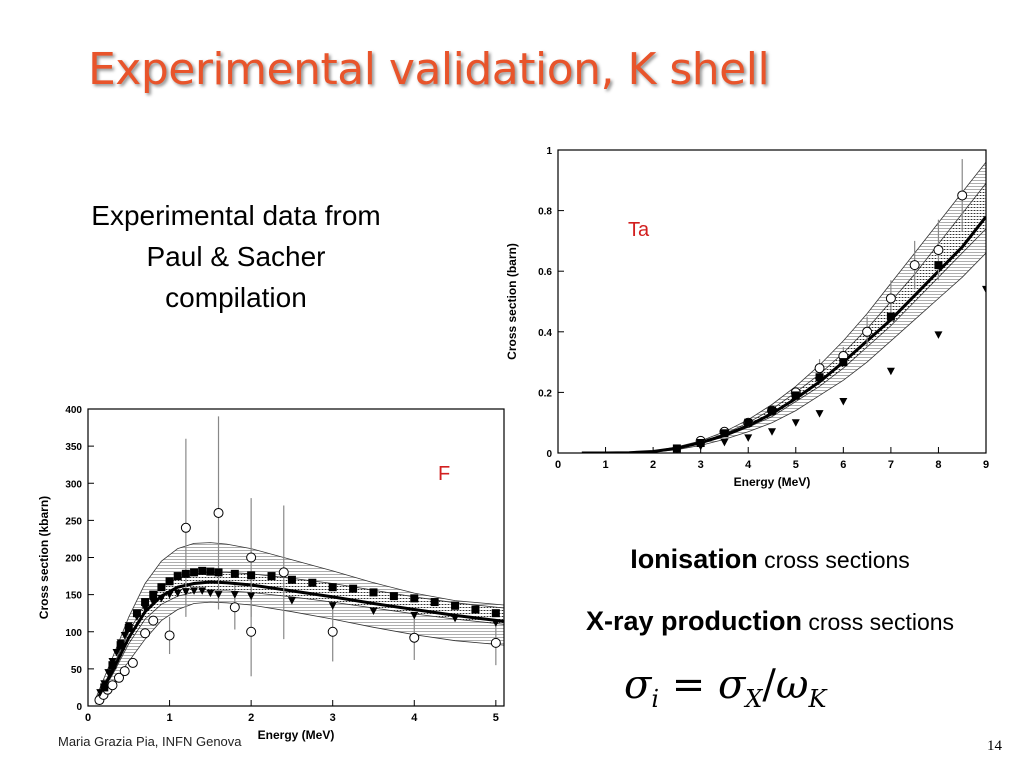 Image resolution: width=1024 pixels, height=768 pixels. Describe the element at coordinates (731, 685) in the screenshot. I see `formula-num: σ` at that location.